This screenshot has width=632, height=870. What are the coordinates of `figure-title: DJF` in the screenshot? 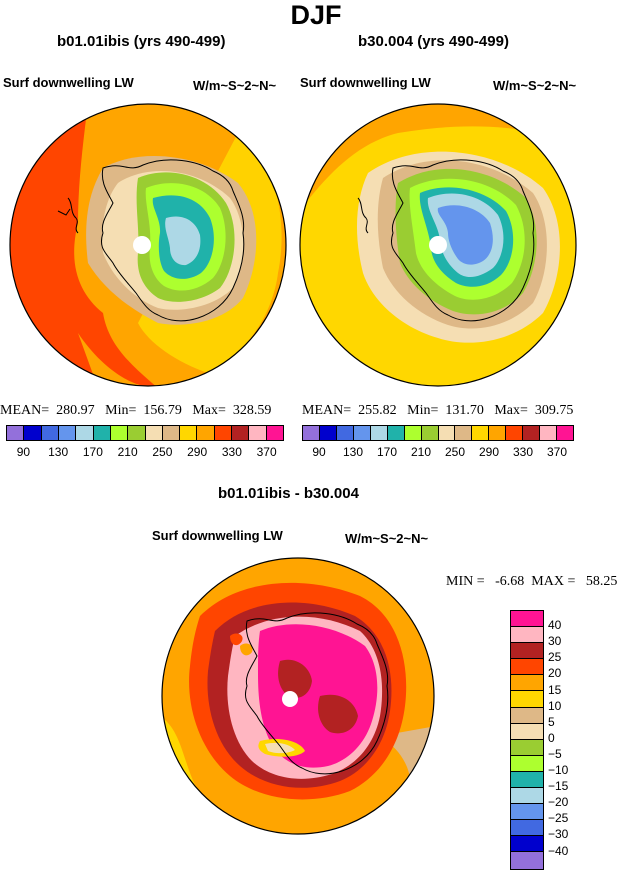 It's located at (316, 15).